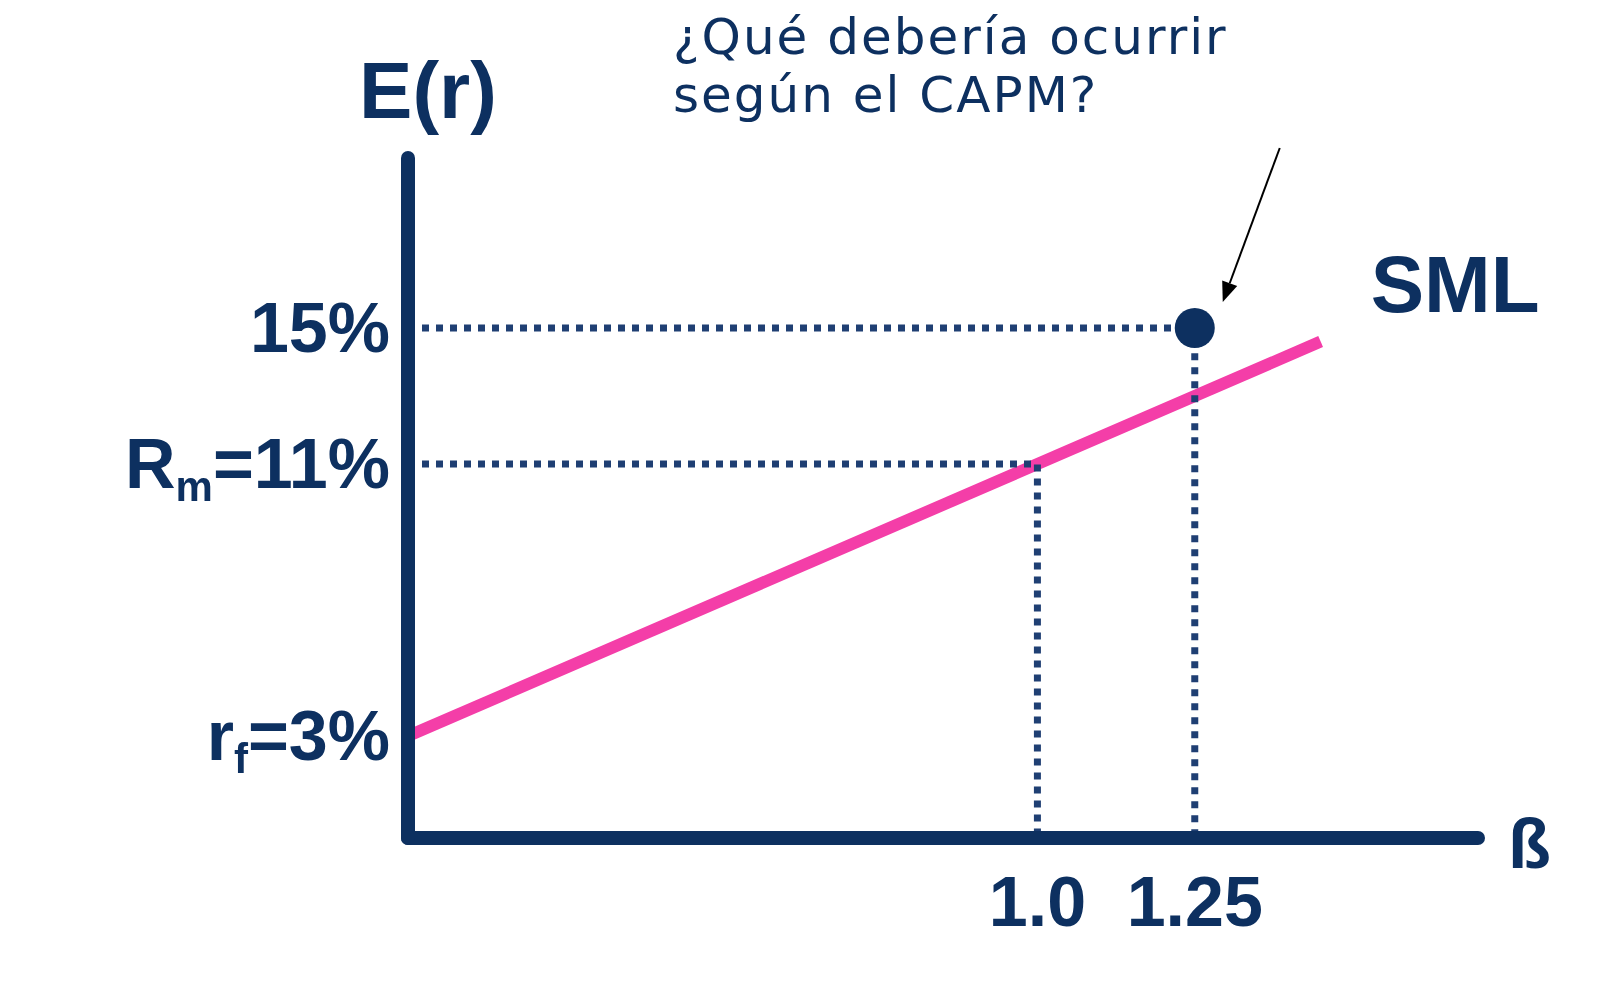 This screenshot has height=989, width=1622. Describe the element at coordinates (257, 467) in the screenshot. I see `y-tick-label: R$_{m}$=11%` at that location.